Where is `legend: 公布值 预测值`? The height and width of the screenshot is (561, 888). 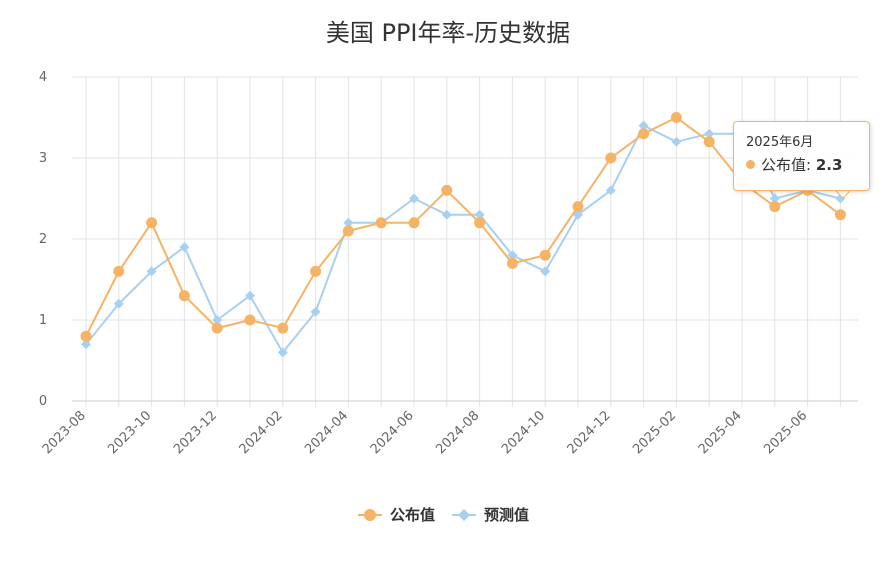 legend: 公布值 预测值 is located at coordinates (443, 515).